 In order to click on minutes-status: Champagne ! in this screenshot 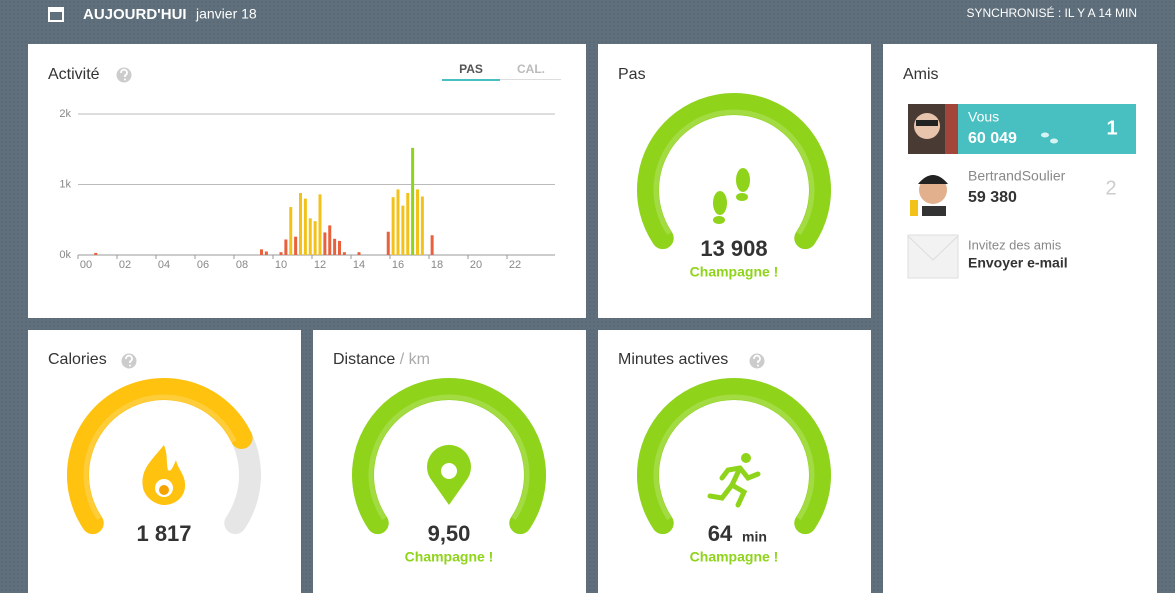, I will do `click(734, 557)`.